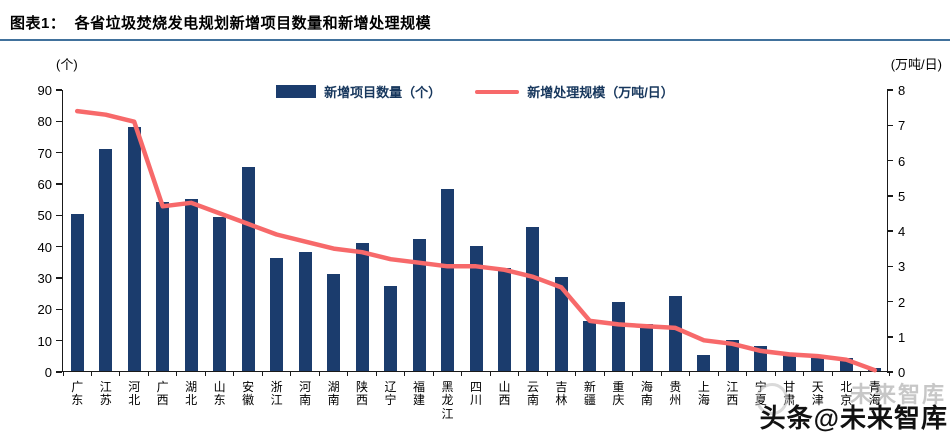 This screenshot has height=441, width=950. What do you see at coordinates (390, 394) in the screenshot?
I see `x-axis-category-label: 辽宁` at bounding box center [390, 394].